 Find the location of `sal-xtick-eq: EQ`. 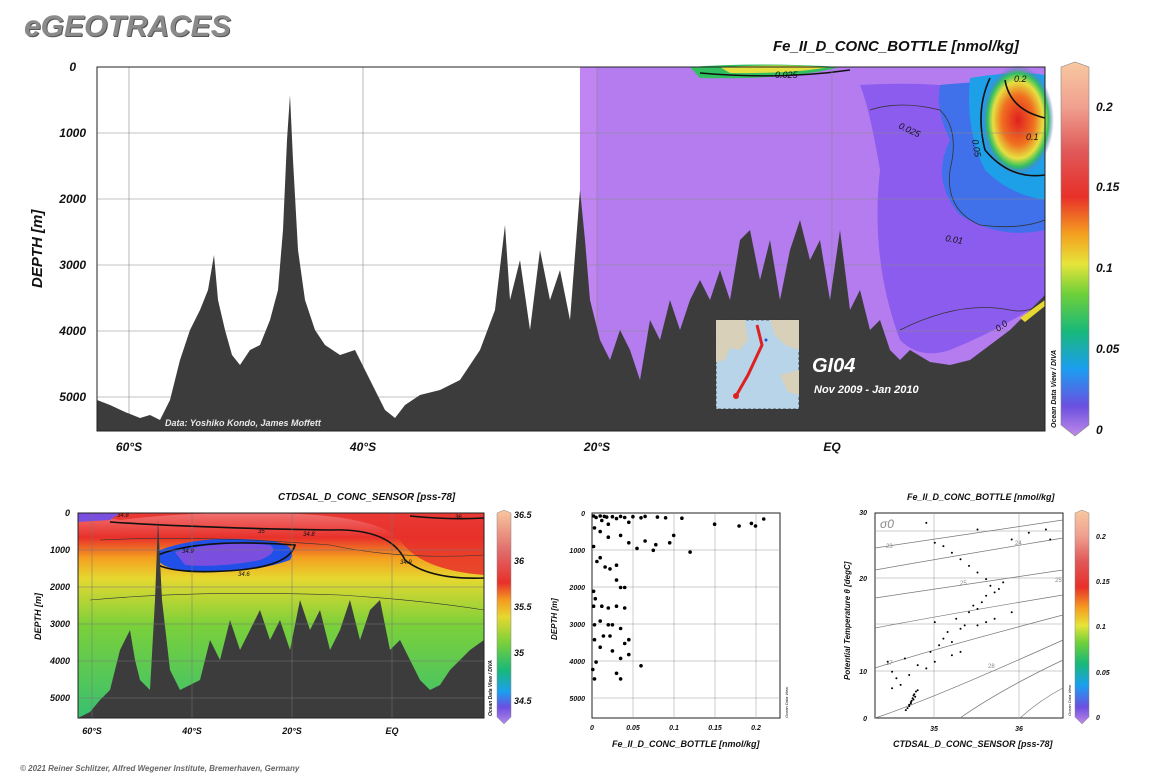

sal-xtick-eq: EQ is located at coordinates (391, 731).